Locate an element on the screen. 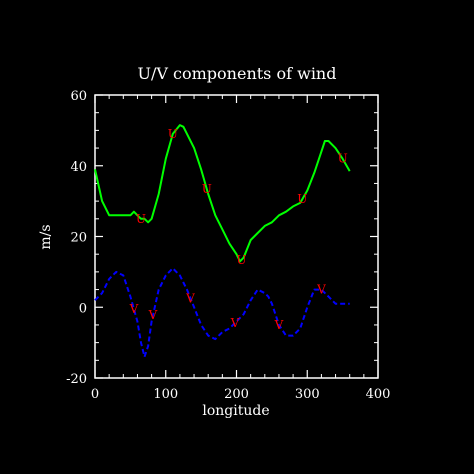  chart-title: U/V components of wind is located at coordinates (237, 73).